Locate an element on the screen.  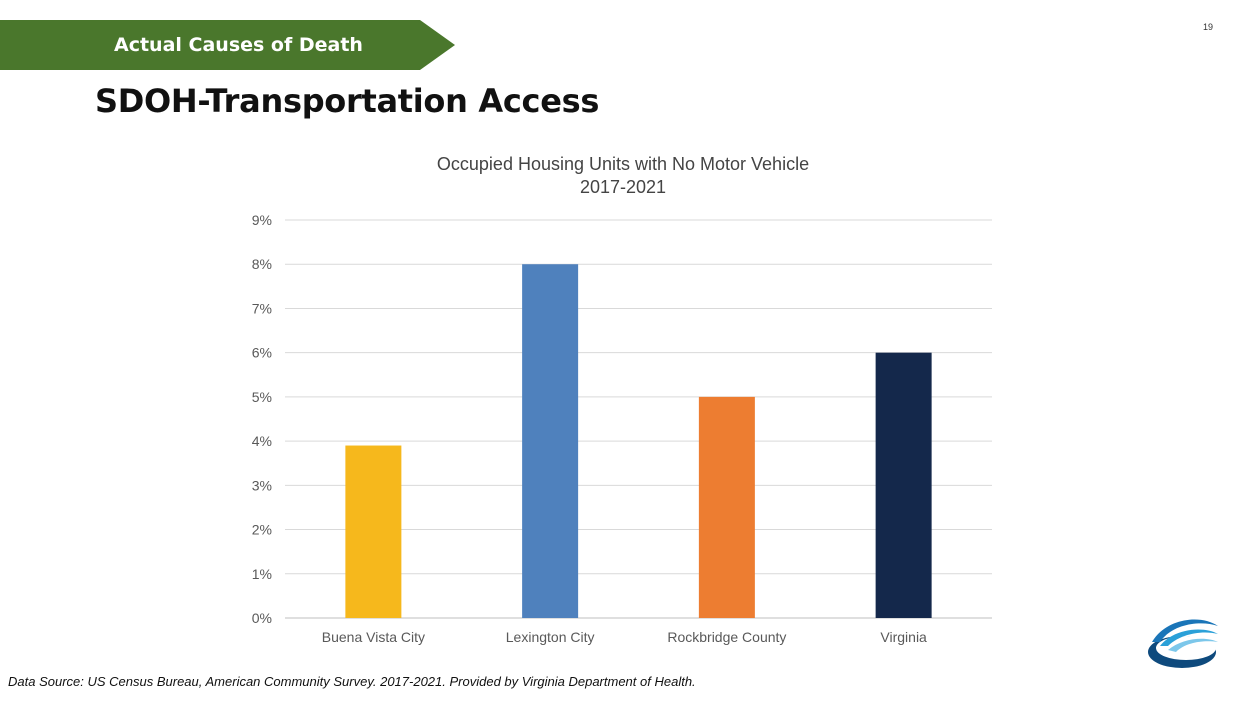
y-tick-label: 8% is located at coordinates (262, 264).